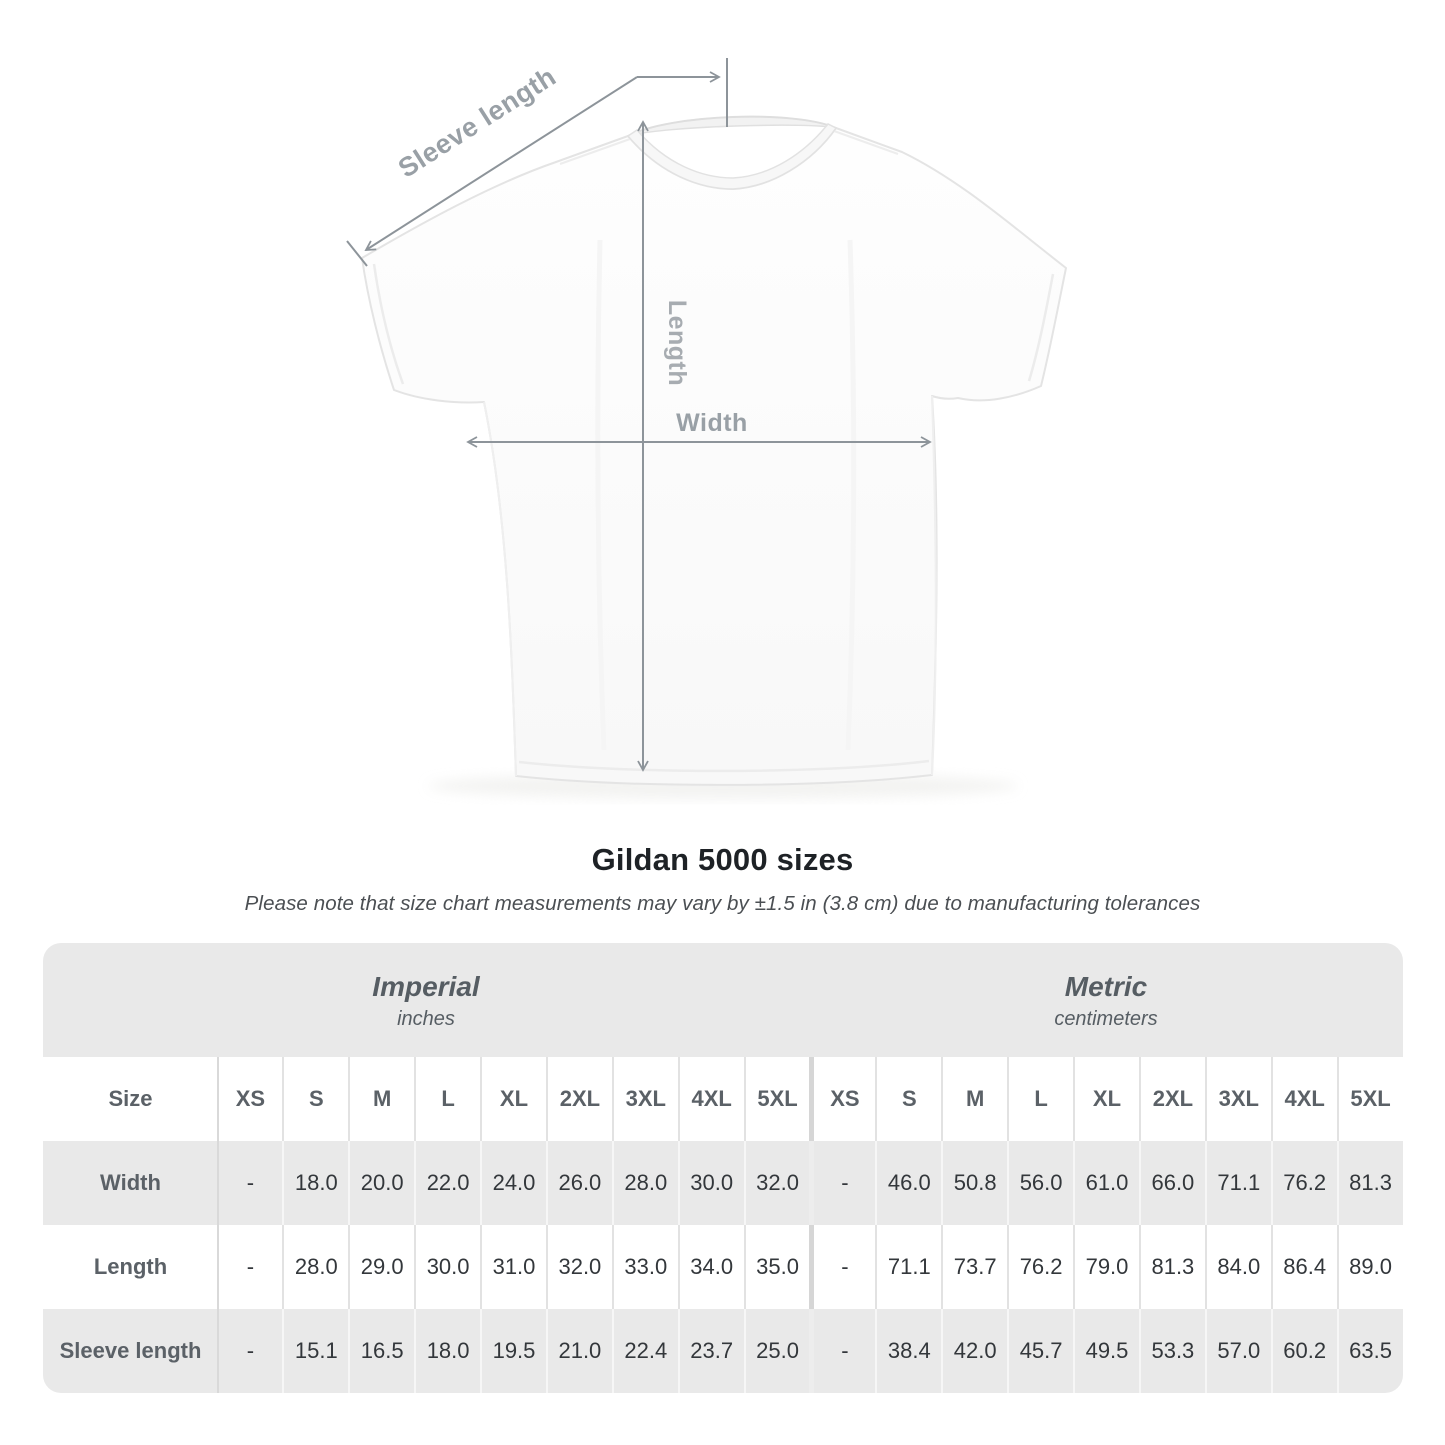 The height and width of the screenshot is (1445, 1445). What do you see at coordinates (130, 1182) in the screenshot?
I see `row-label-width: Width` at bounding box center [130, 1182].